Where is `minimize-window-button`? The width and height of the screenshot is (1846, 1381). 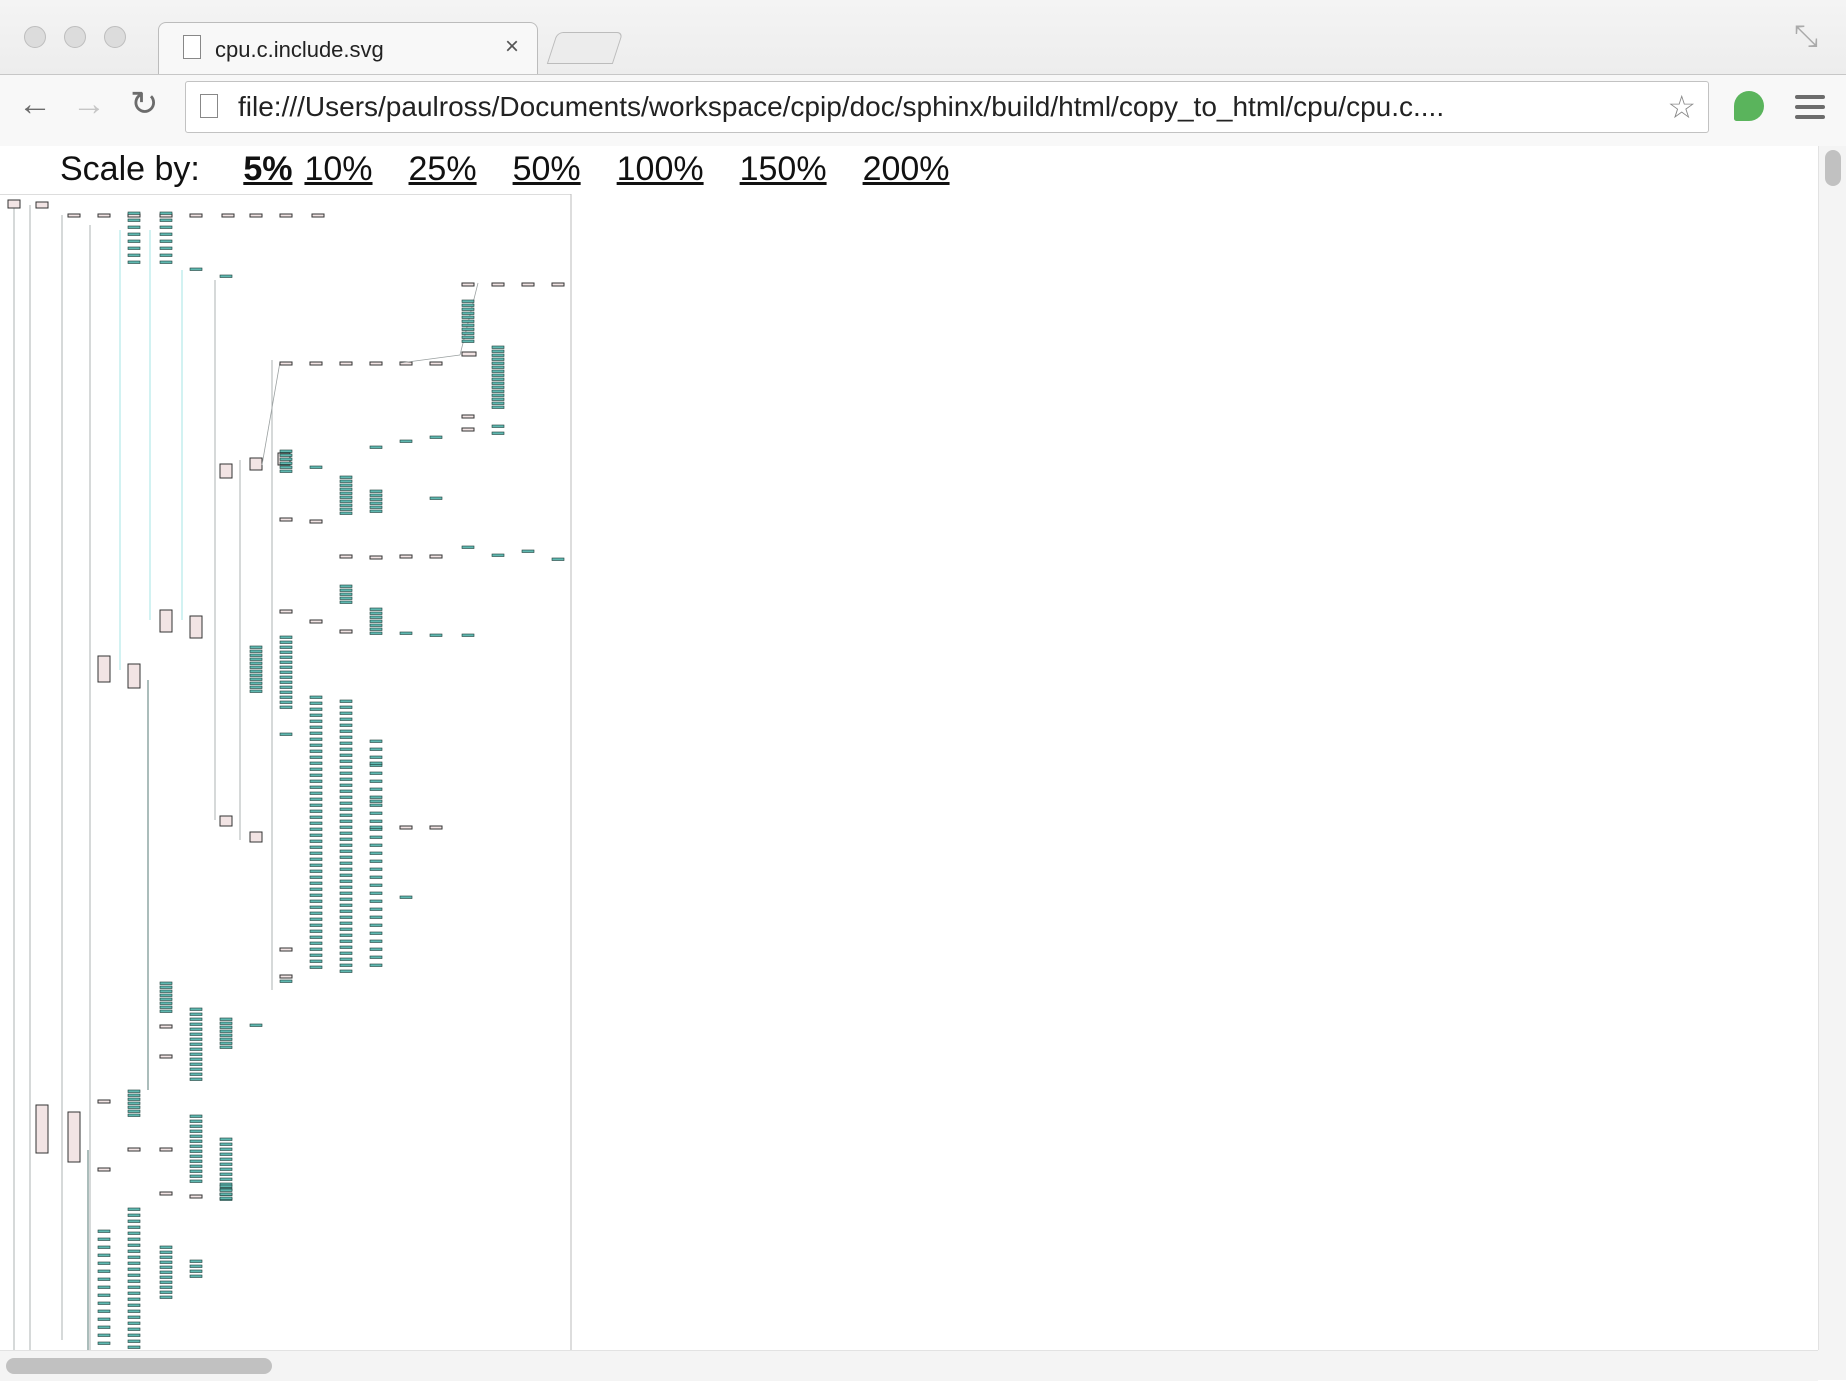
minimize-window-button is located at coordinates (75, 37).